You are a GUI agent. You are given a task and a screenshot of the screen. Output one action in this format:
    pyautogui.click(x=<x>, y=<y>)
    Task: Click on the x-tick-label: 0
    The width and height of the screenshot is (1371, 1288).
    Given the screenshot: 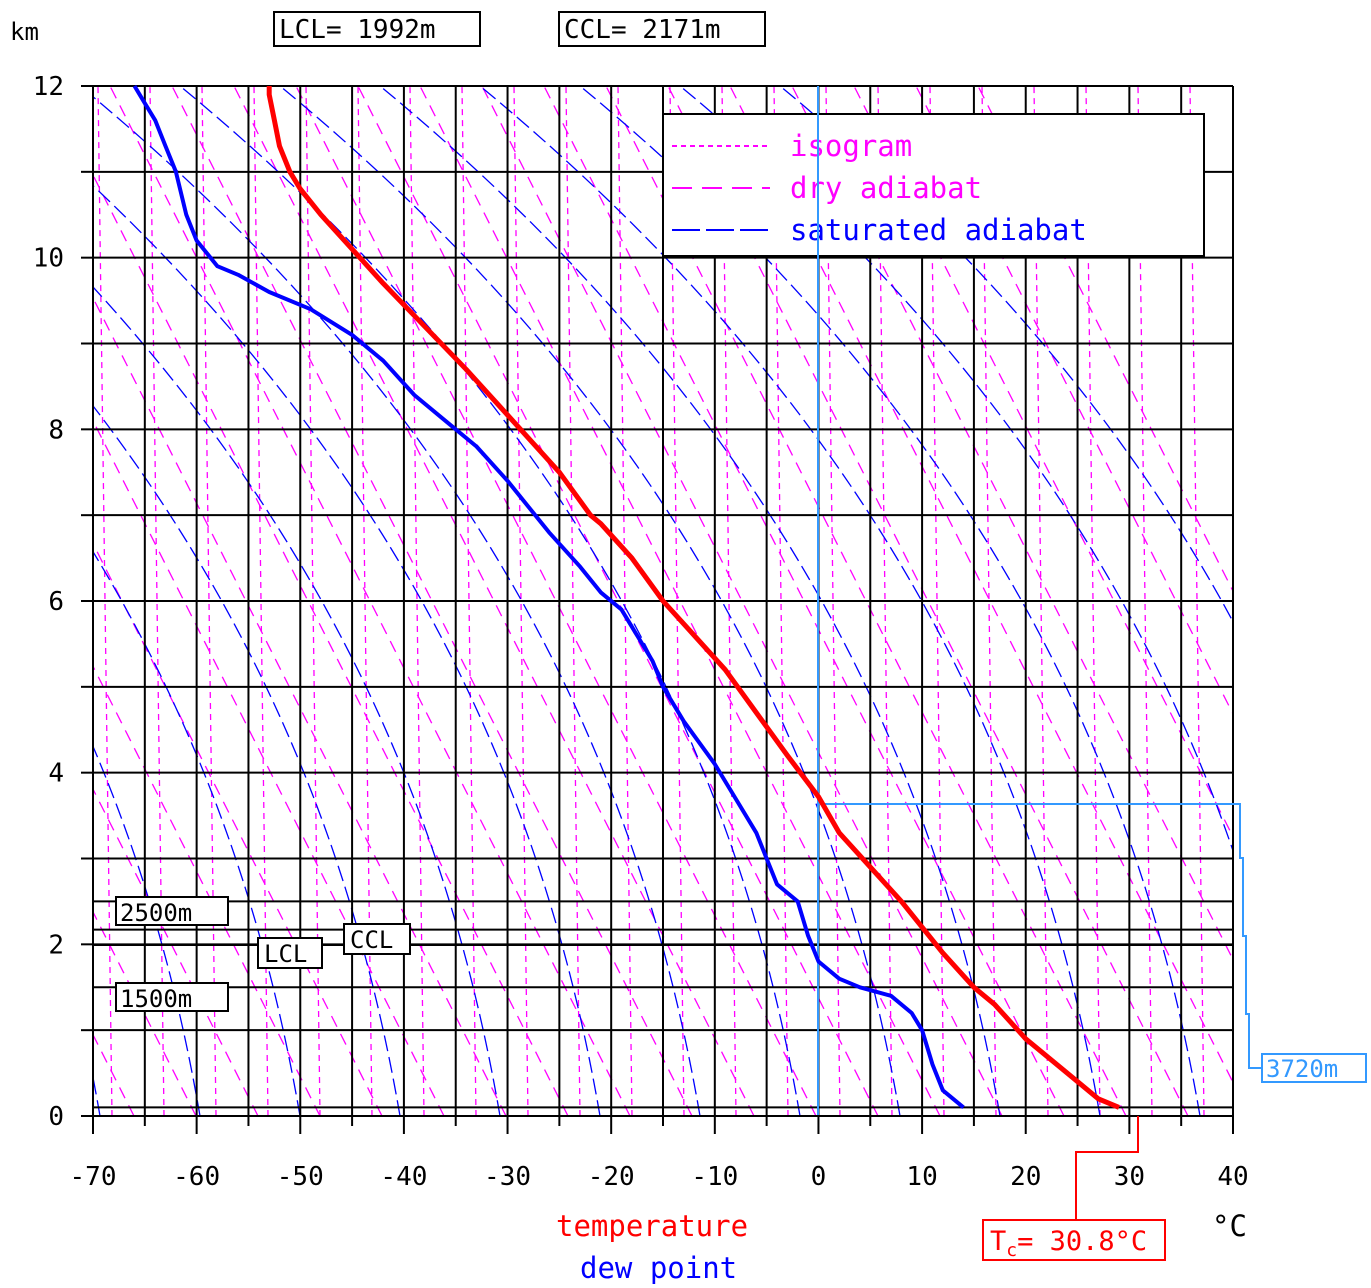 What is the action you would take?
    pyautogui.click(x=819, y=1177)
    